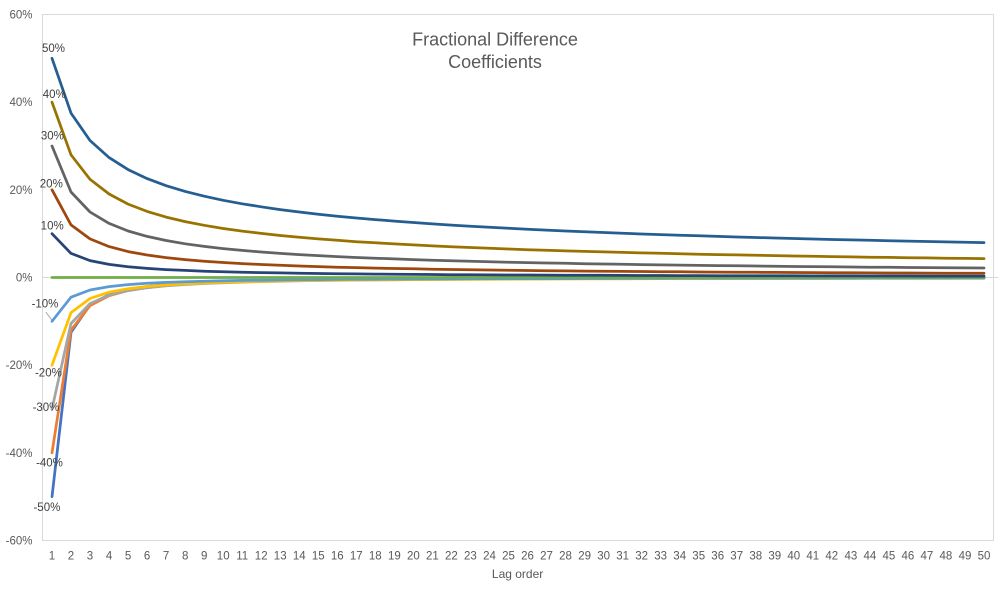 This screenshot has width=998, height=592. Describe the element at coordinates (299, 557) in the screenshot. I see `svg-text: 14` at that location.